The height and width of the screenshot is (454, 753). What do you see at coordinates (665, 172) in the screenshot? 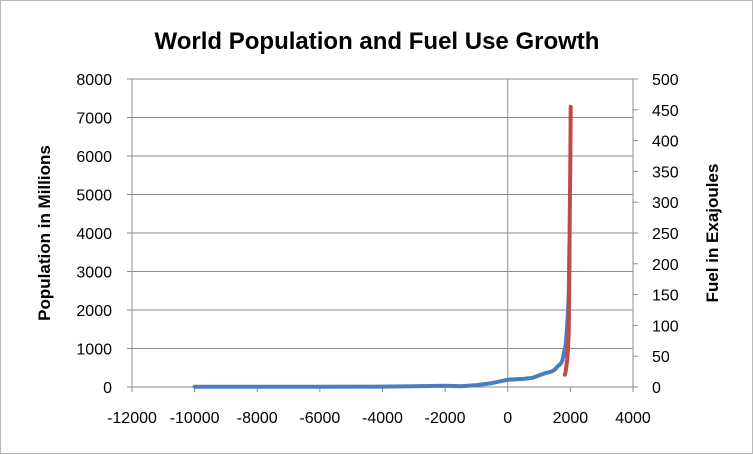
I see `y2-tick-label: 350` at bounding box center [665, 172].